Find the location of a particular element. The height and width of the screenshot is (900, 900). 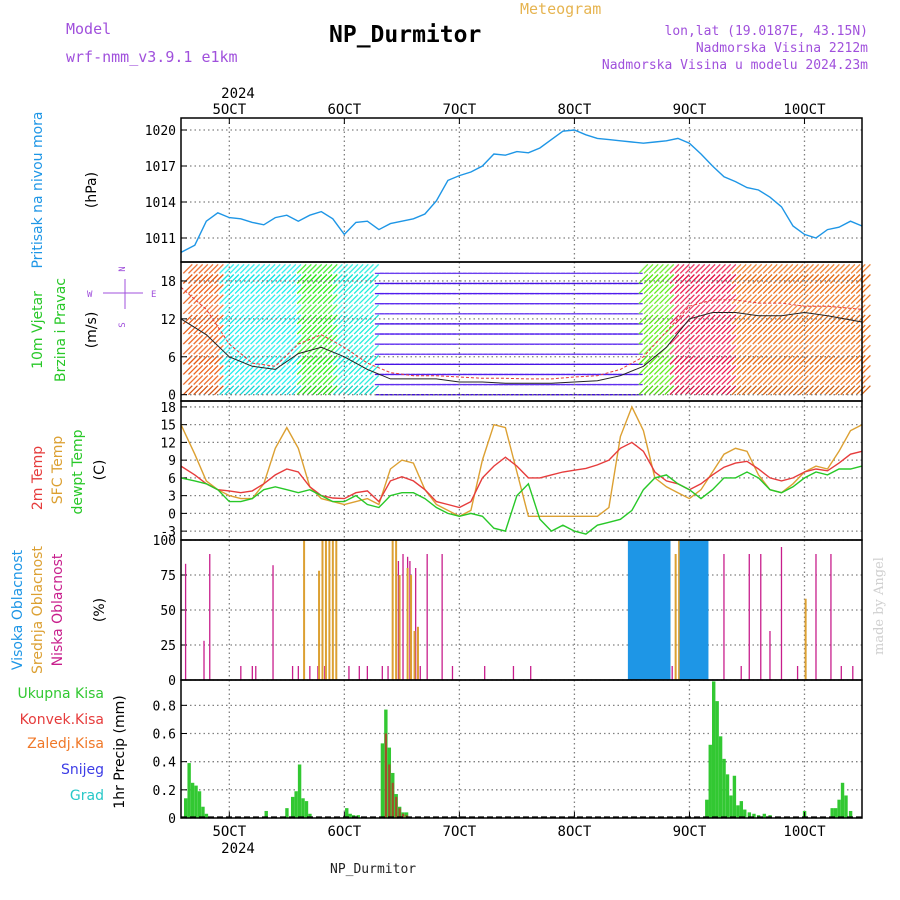

y-tick-label: 50 is located at coordinates (168, 611).